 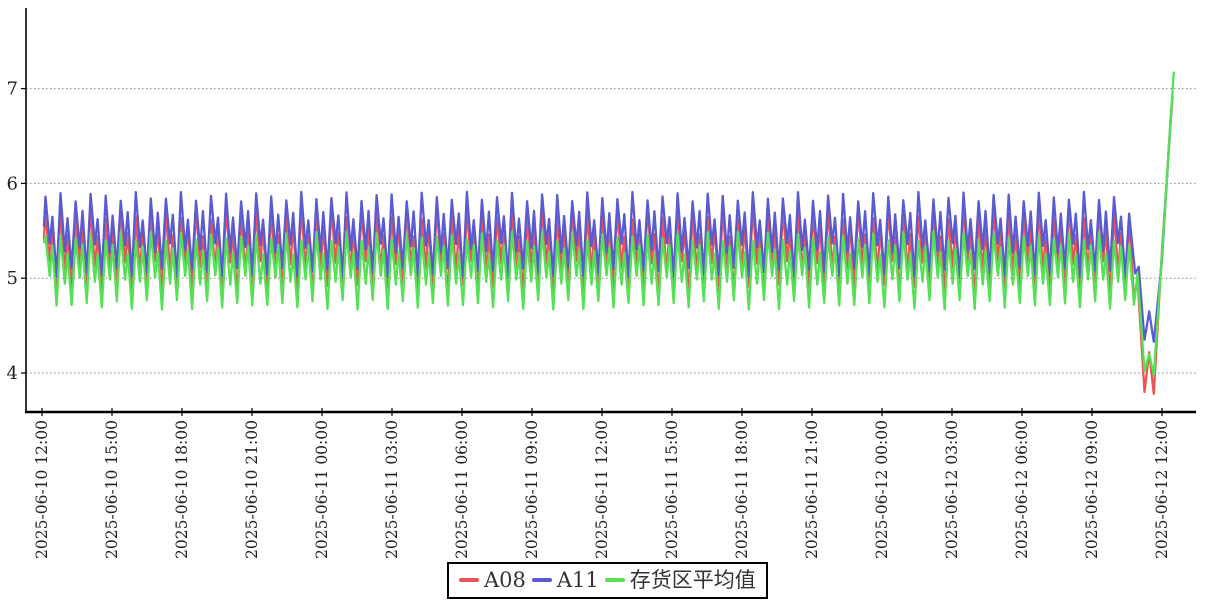 What do you see at coordinates (42, 489) in the screenshot?
I see `x-tick-label: 2025-06-10 12:00` at bounding box center [42, 489].